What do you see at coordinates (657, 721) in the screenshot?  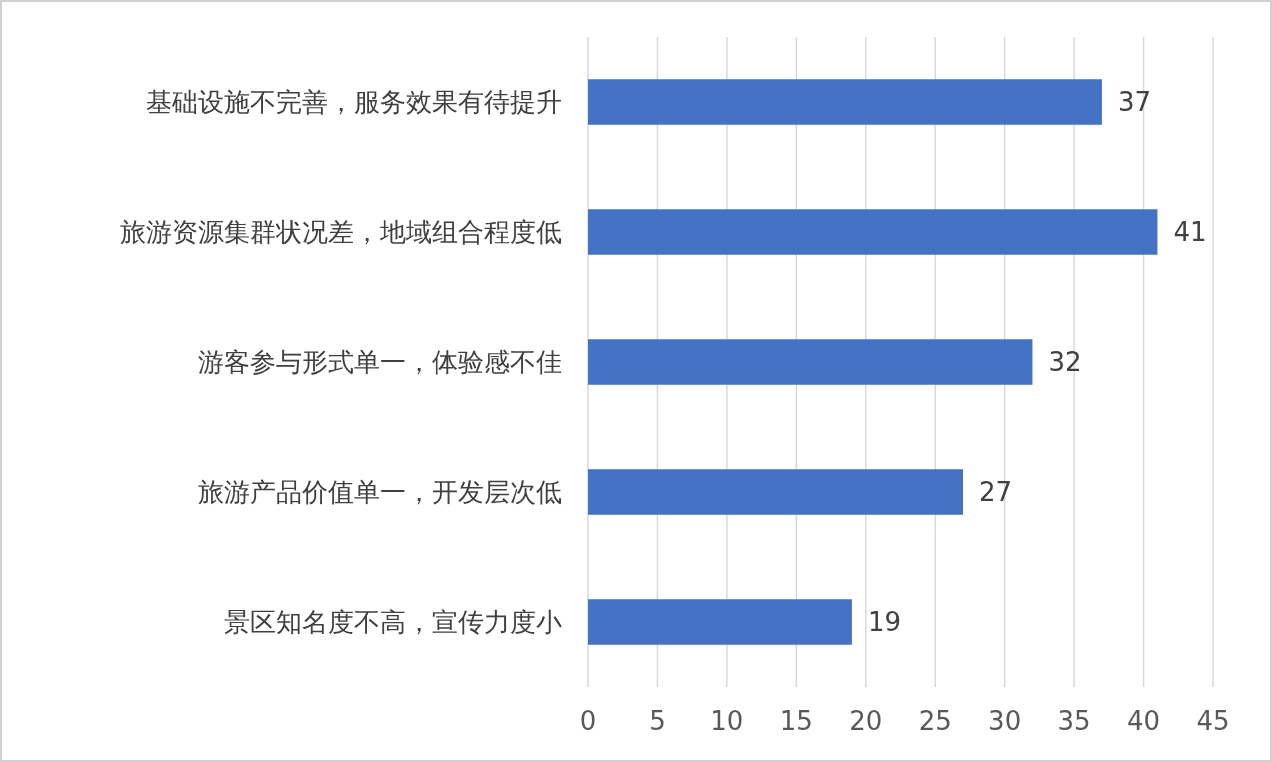 I see `x-tick-label: 5` at bounding box center [657, 721].